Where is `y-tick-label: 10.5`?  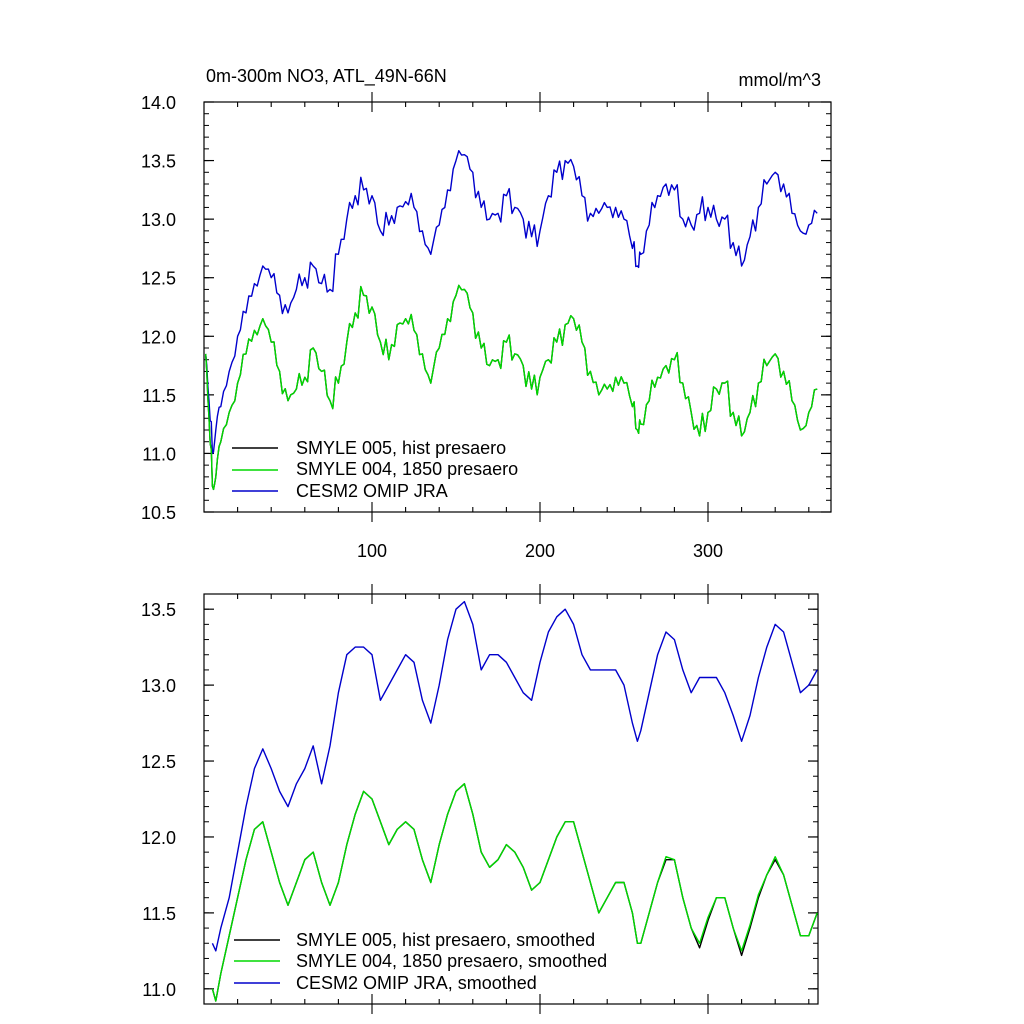 y-tick-label: 10.5 is located at coordinates (158, 513).